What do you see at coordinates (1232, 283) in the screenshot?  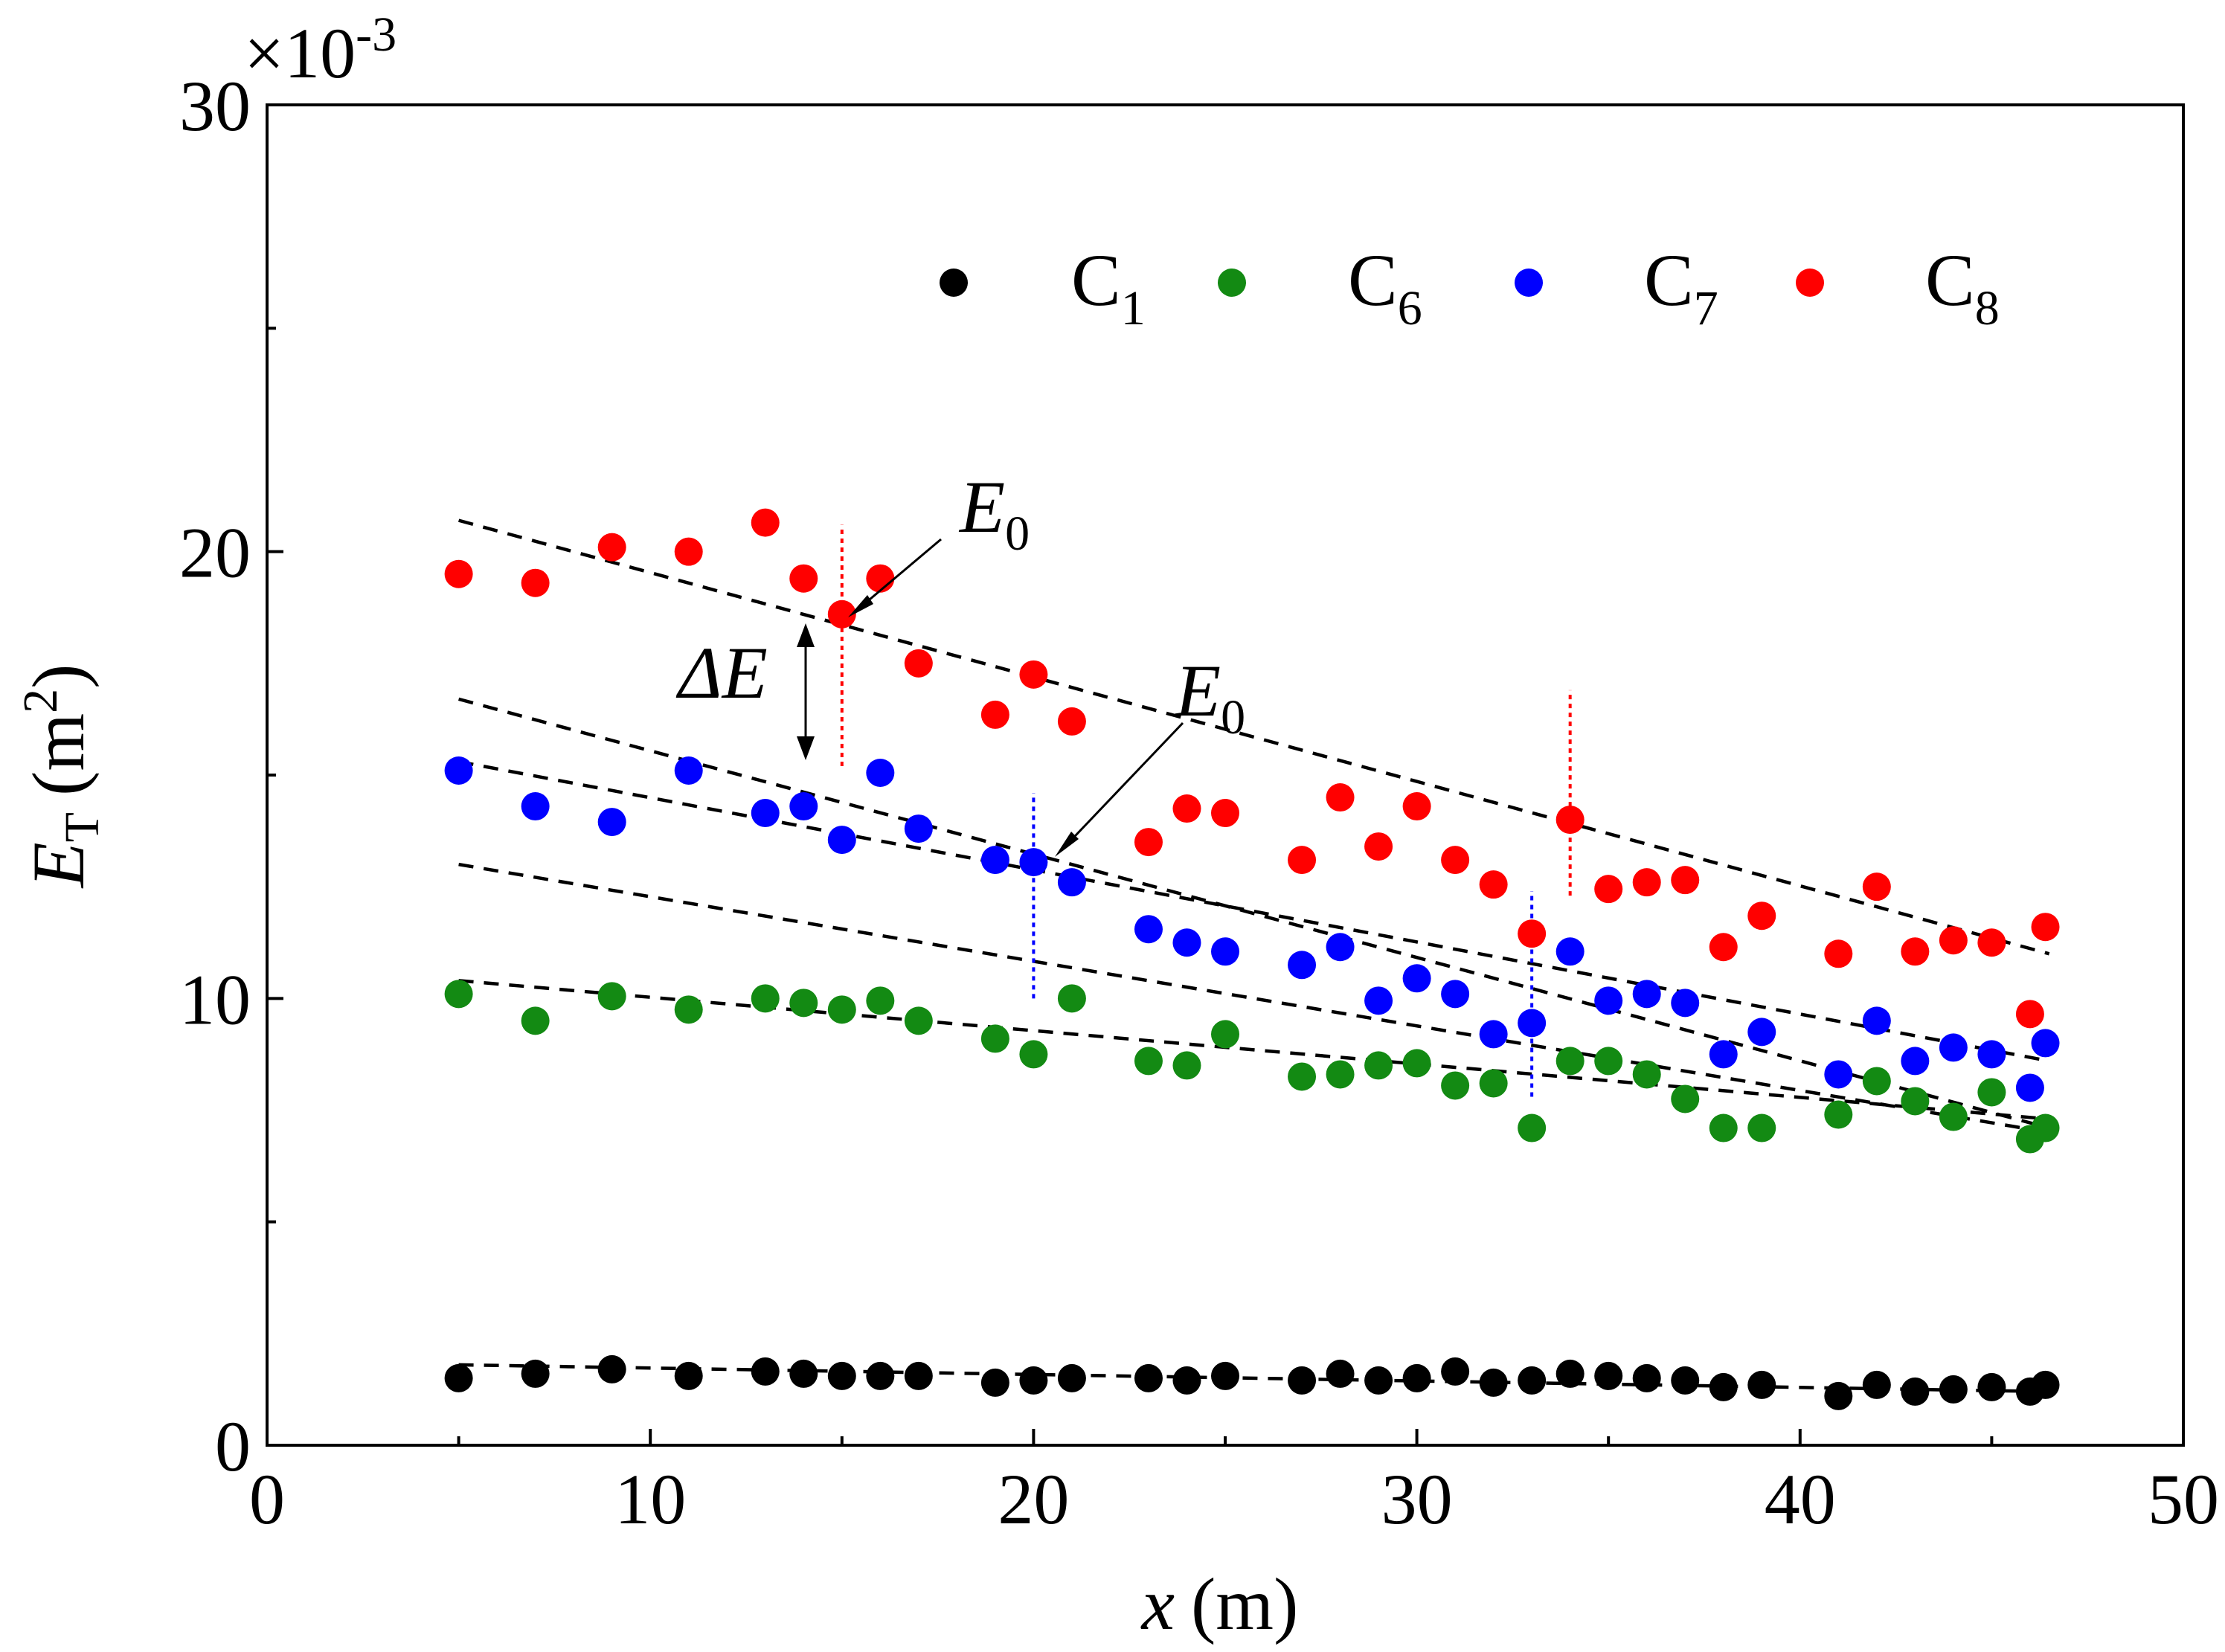 I see `legend-marker-c6` at bounding box center [1232, 283].